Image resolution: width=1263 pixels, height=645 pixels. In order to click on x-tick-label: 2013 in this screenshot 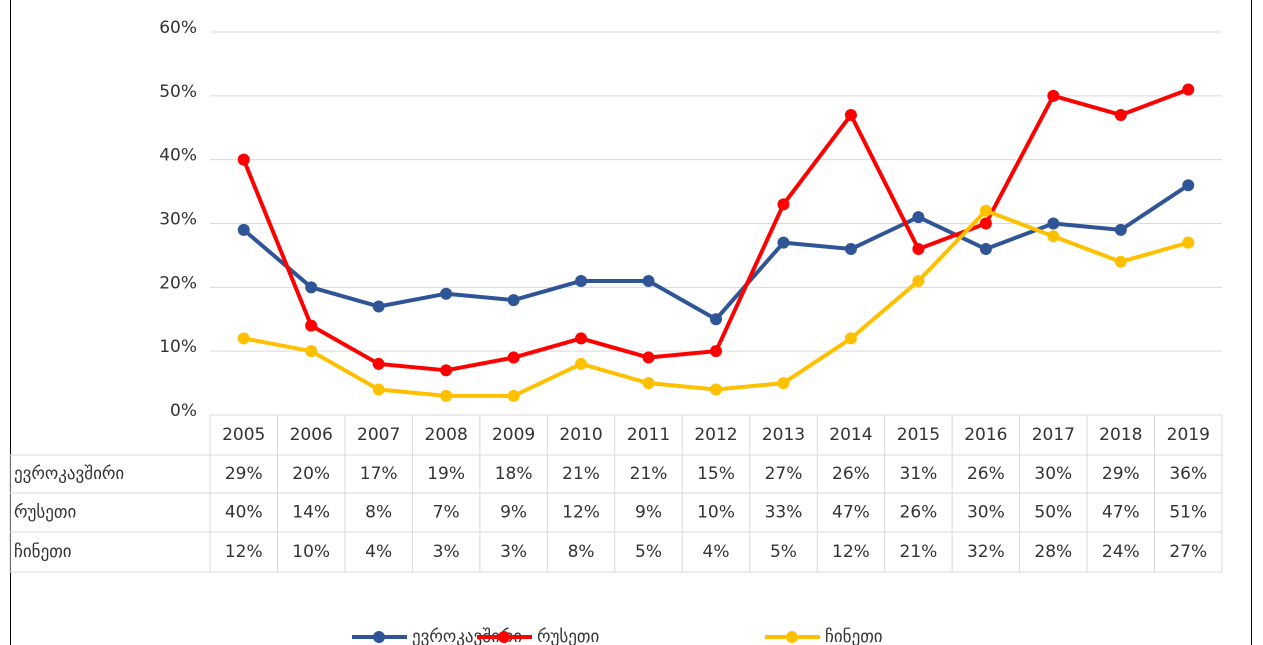, I will do `click(783, 435)`.